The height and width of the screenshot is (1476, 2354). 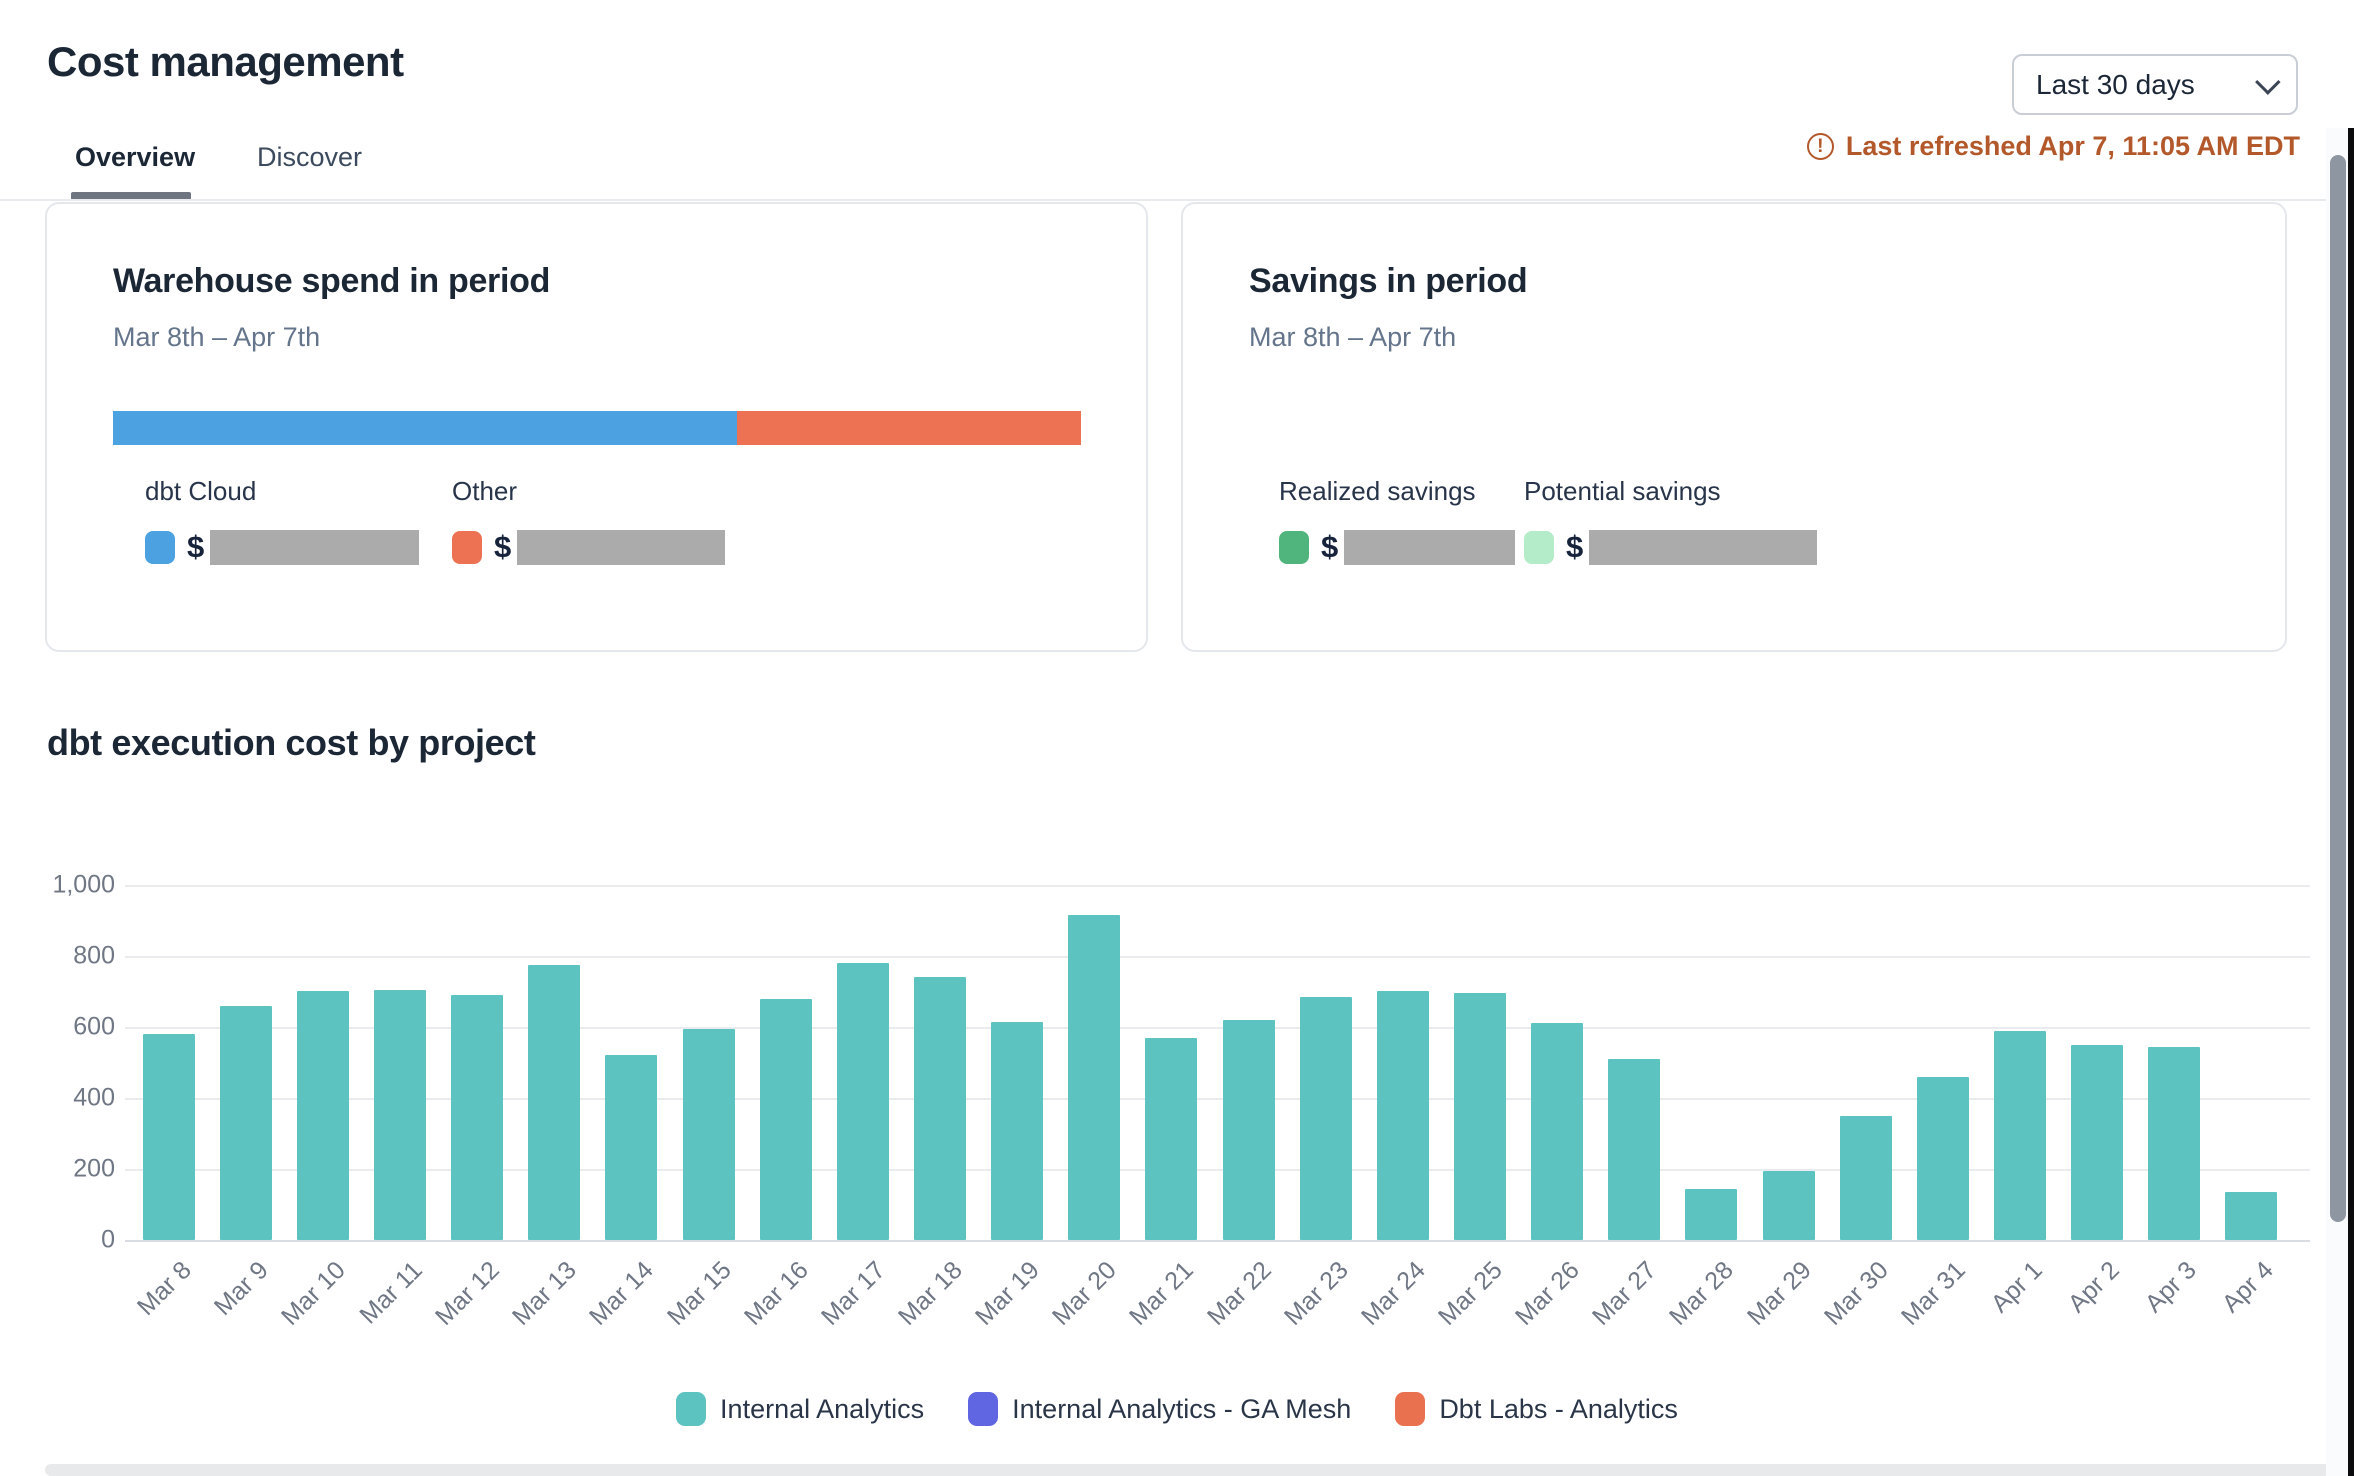 I want to click on x-axis-tick-label: Mar 12, so click(x=467, y=1293).